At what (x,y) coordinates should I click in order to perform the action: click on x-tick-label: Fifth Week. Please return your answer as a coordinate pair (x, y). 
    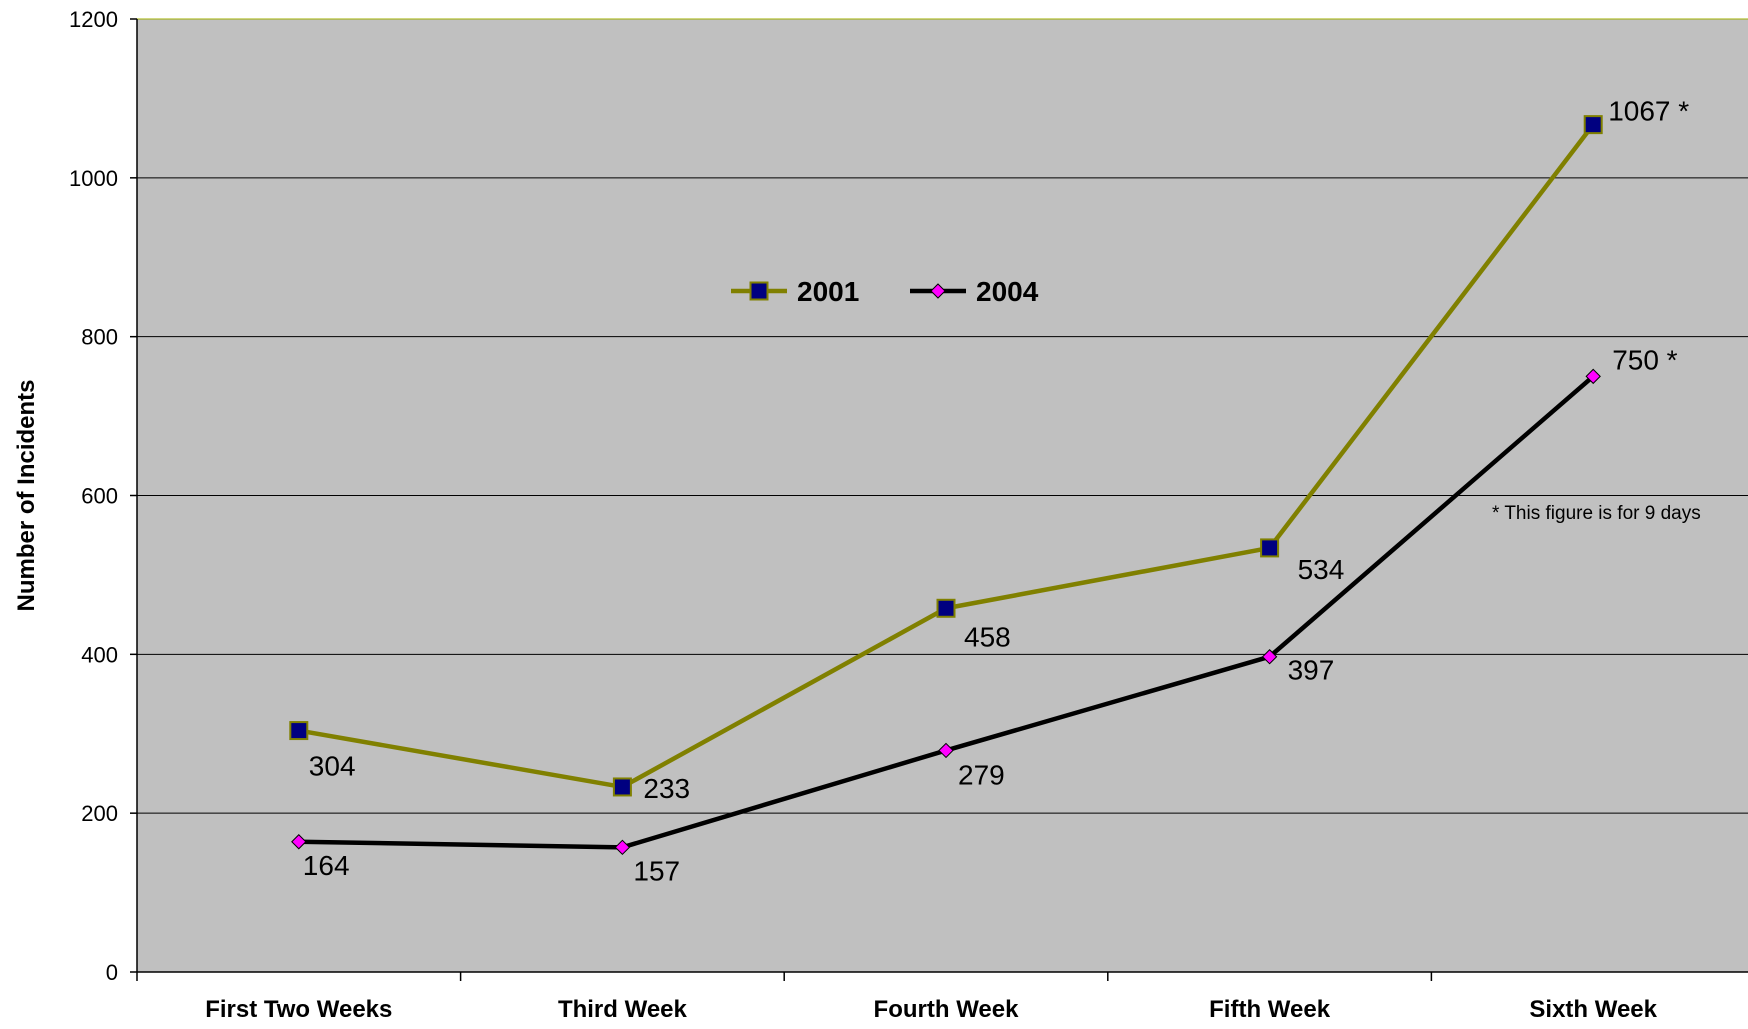
    Looking at the image, I should click on (1270, 1009).